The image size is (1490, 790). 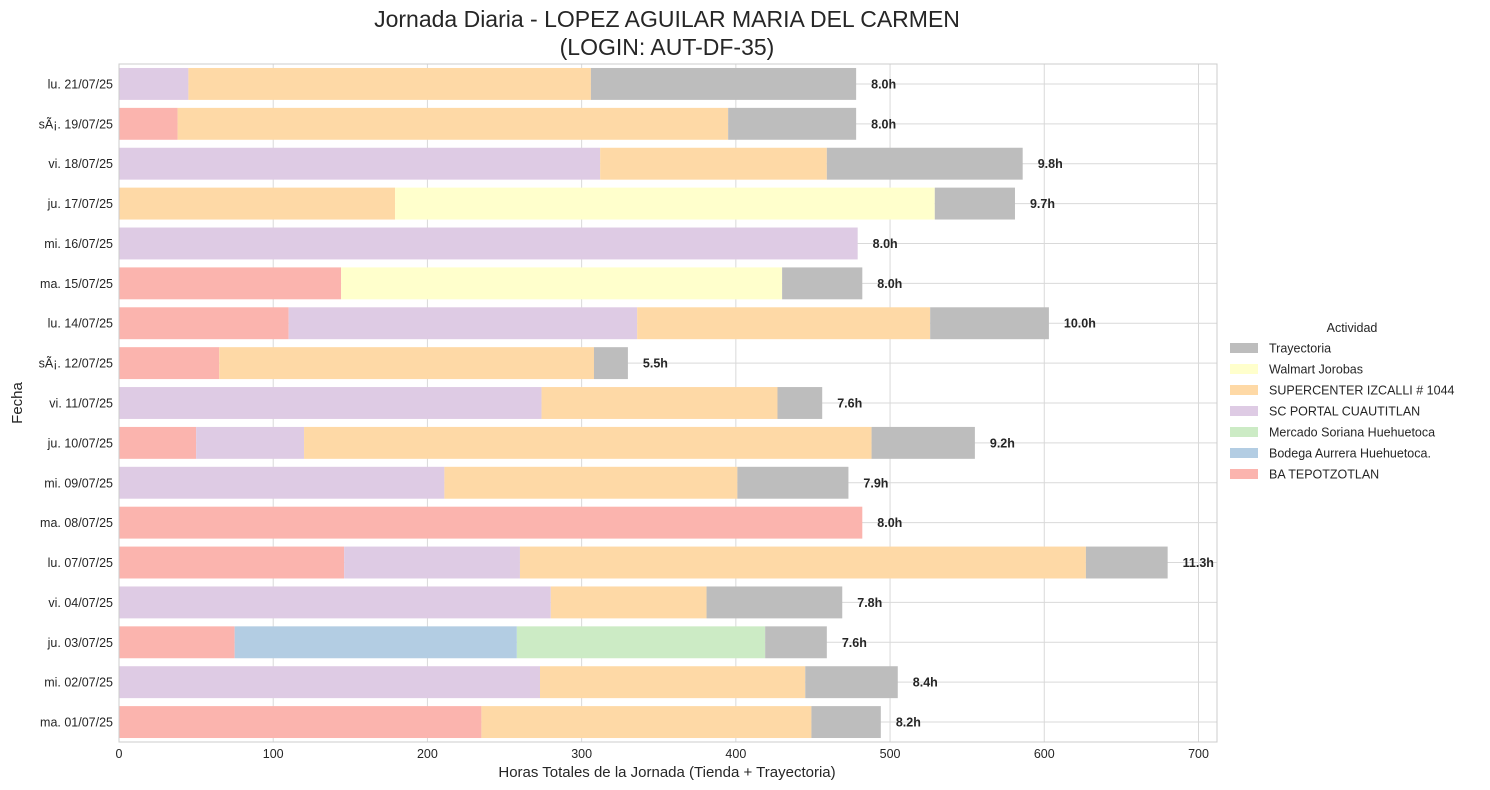 What do you see at coordinates (1050, 164) in the screenshot?
I see `total-label: 9.8h` at bounding box center [1050, 164].